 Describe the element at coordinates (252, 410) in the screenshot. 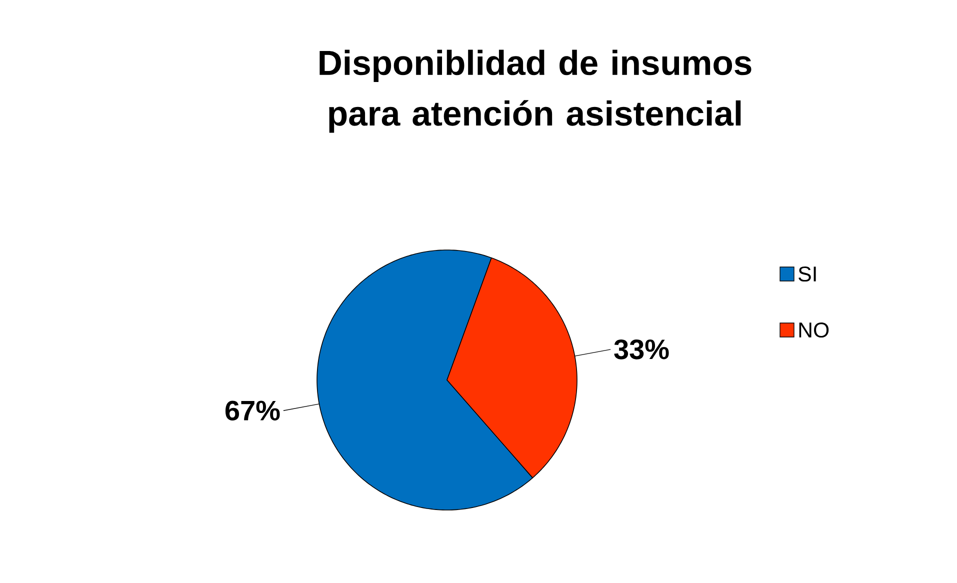

I see `data-label: 67%` at that location.